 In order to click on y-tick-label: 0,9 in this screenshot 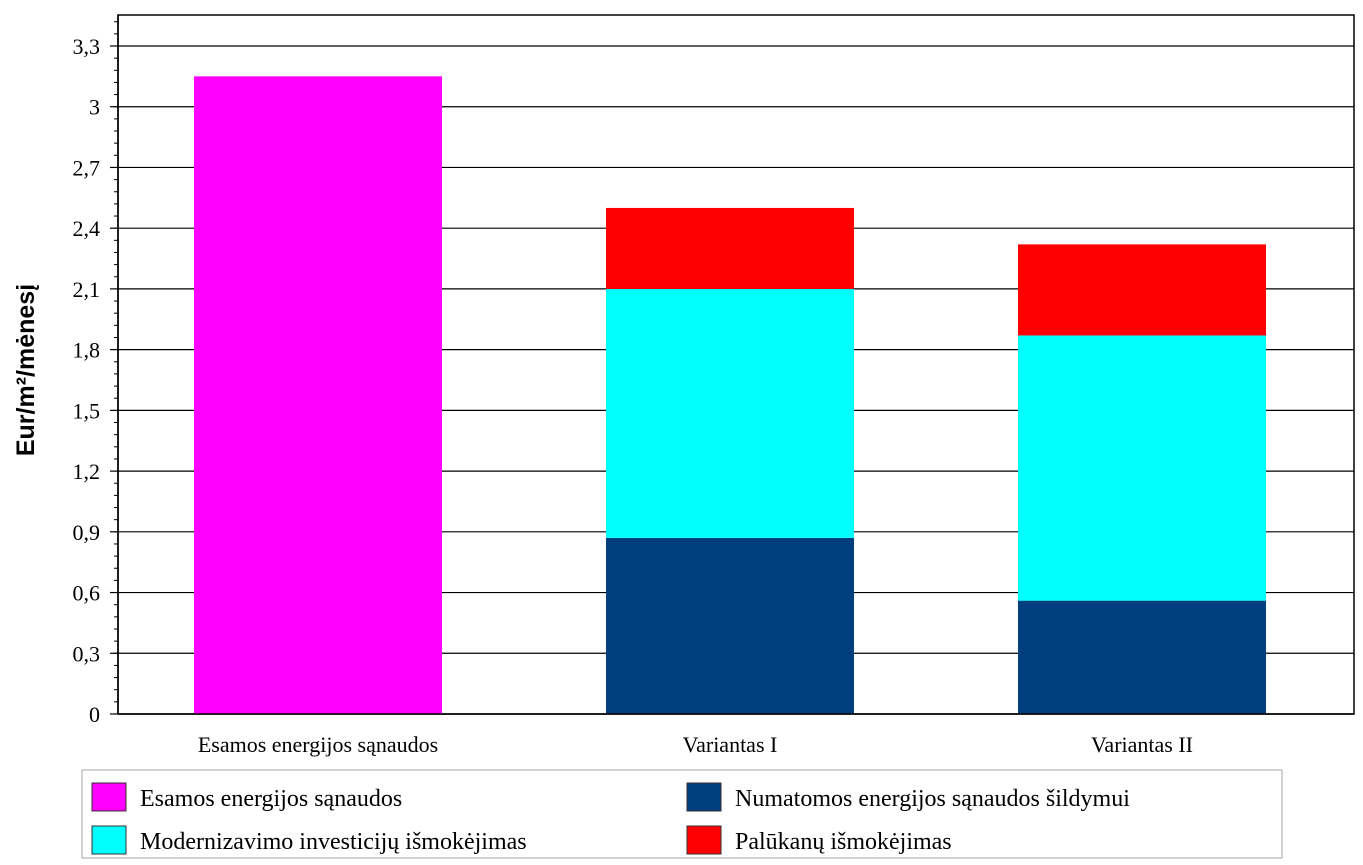, I will do `click(87, 532)`.